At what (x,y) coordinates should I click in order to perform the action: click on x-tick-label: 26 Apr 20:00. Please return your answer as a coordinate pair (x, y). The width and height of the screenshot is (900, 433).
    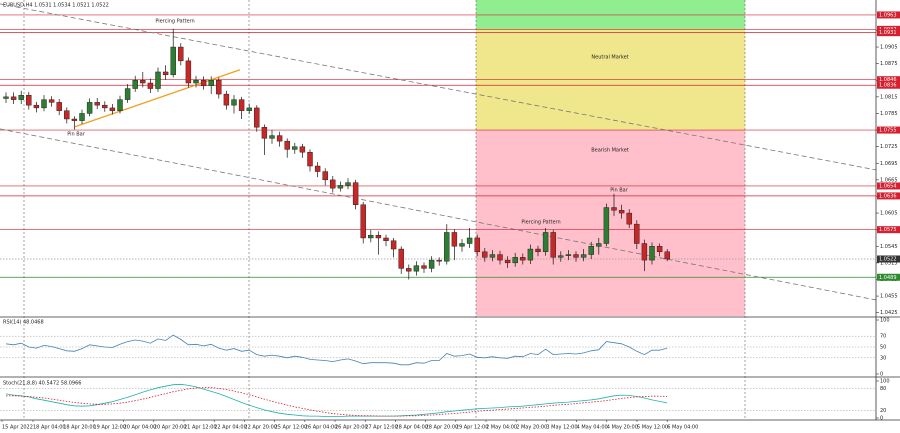
    Looking at the image, I should click on (351, 428).